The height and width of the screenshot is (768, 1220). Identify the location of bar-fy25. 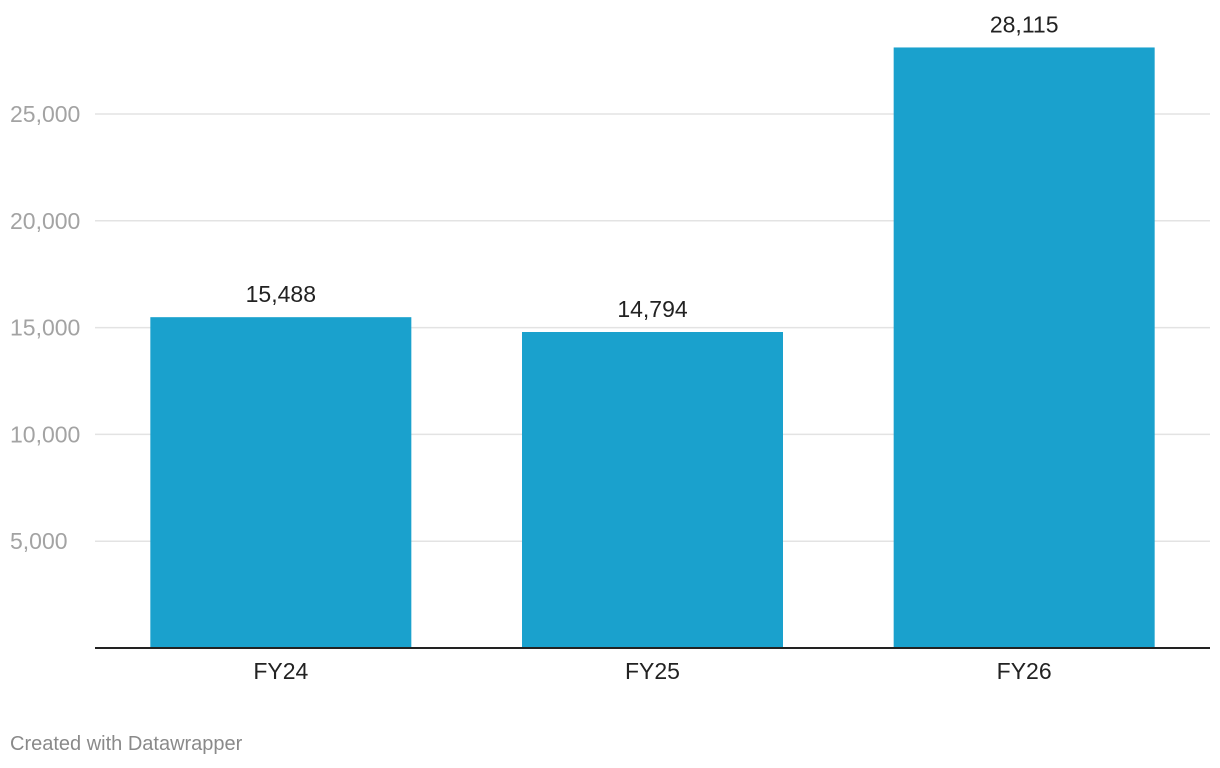
(652, 490).